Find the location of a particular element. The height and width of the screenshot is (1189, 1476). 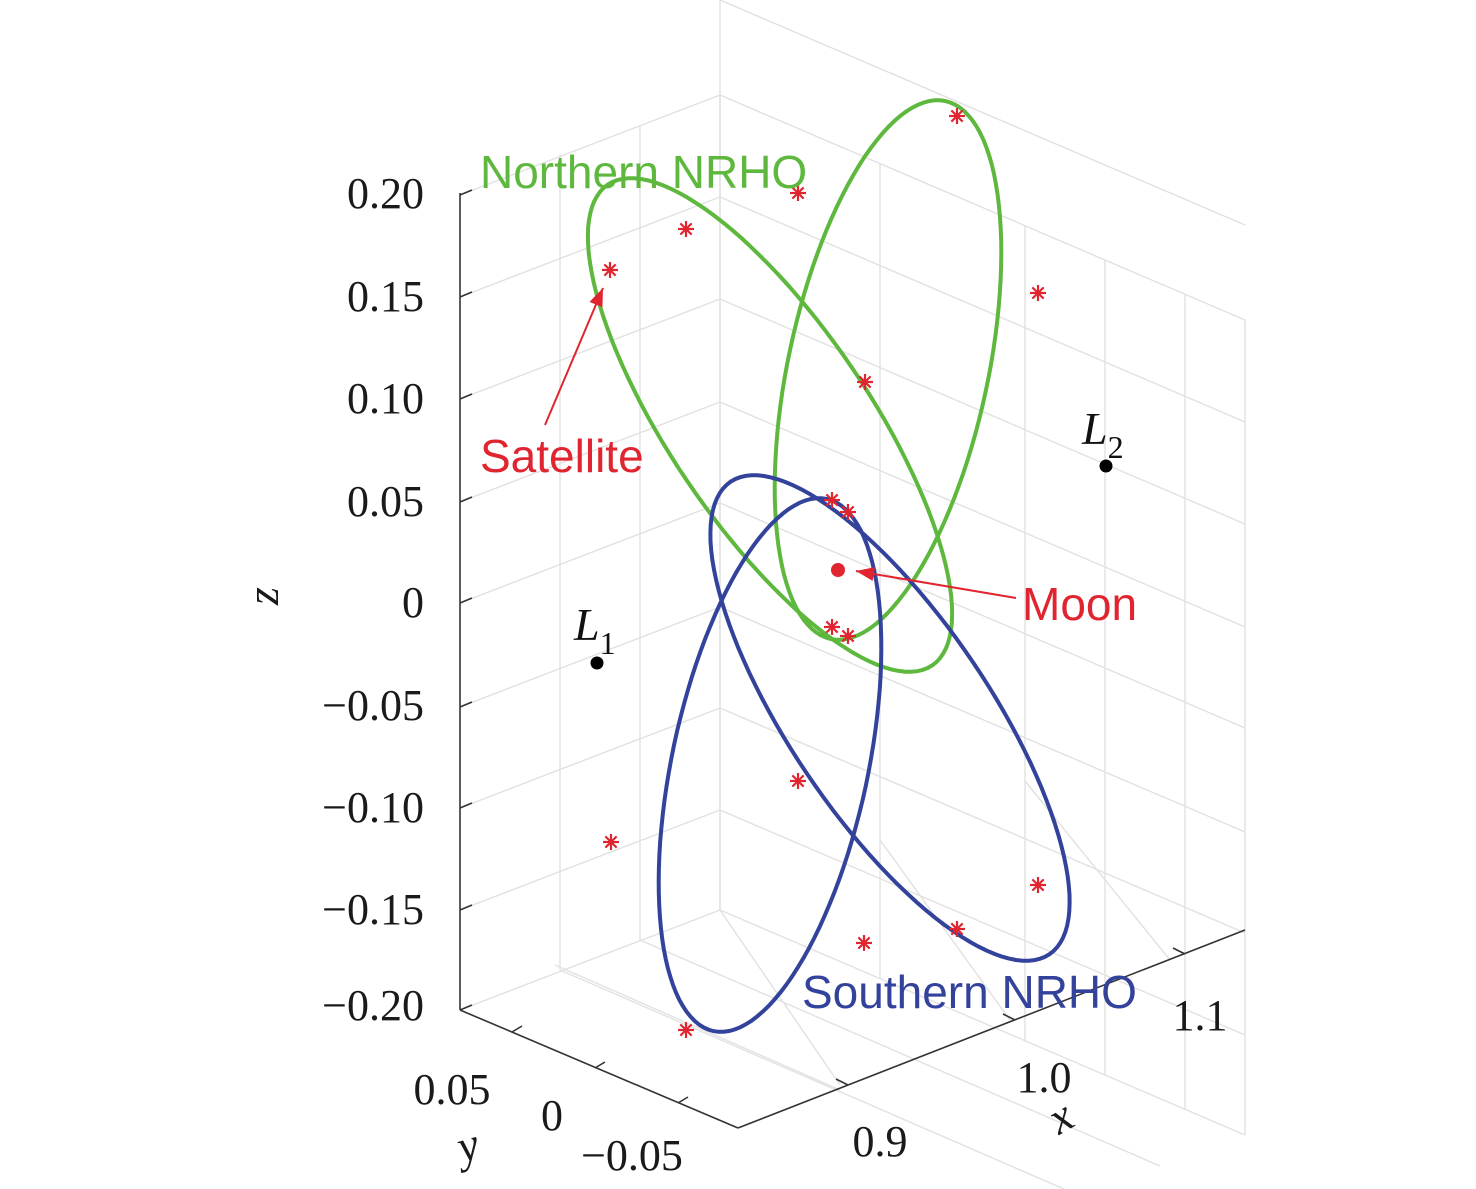

satellite-arrow-head is located at coordinates (596, 298).